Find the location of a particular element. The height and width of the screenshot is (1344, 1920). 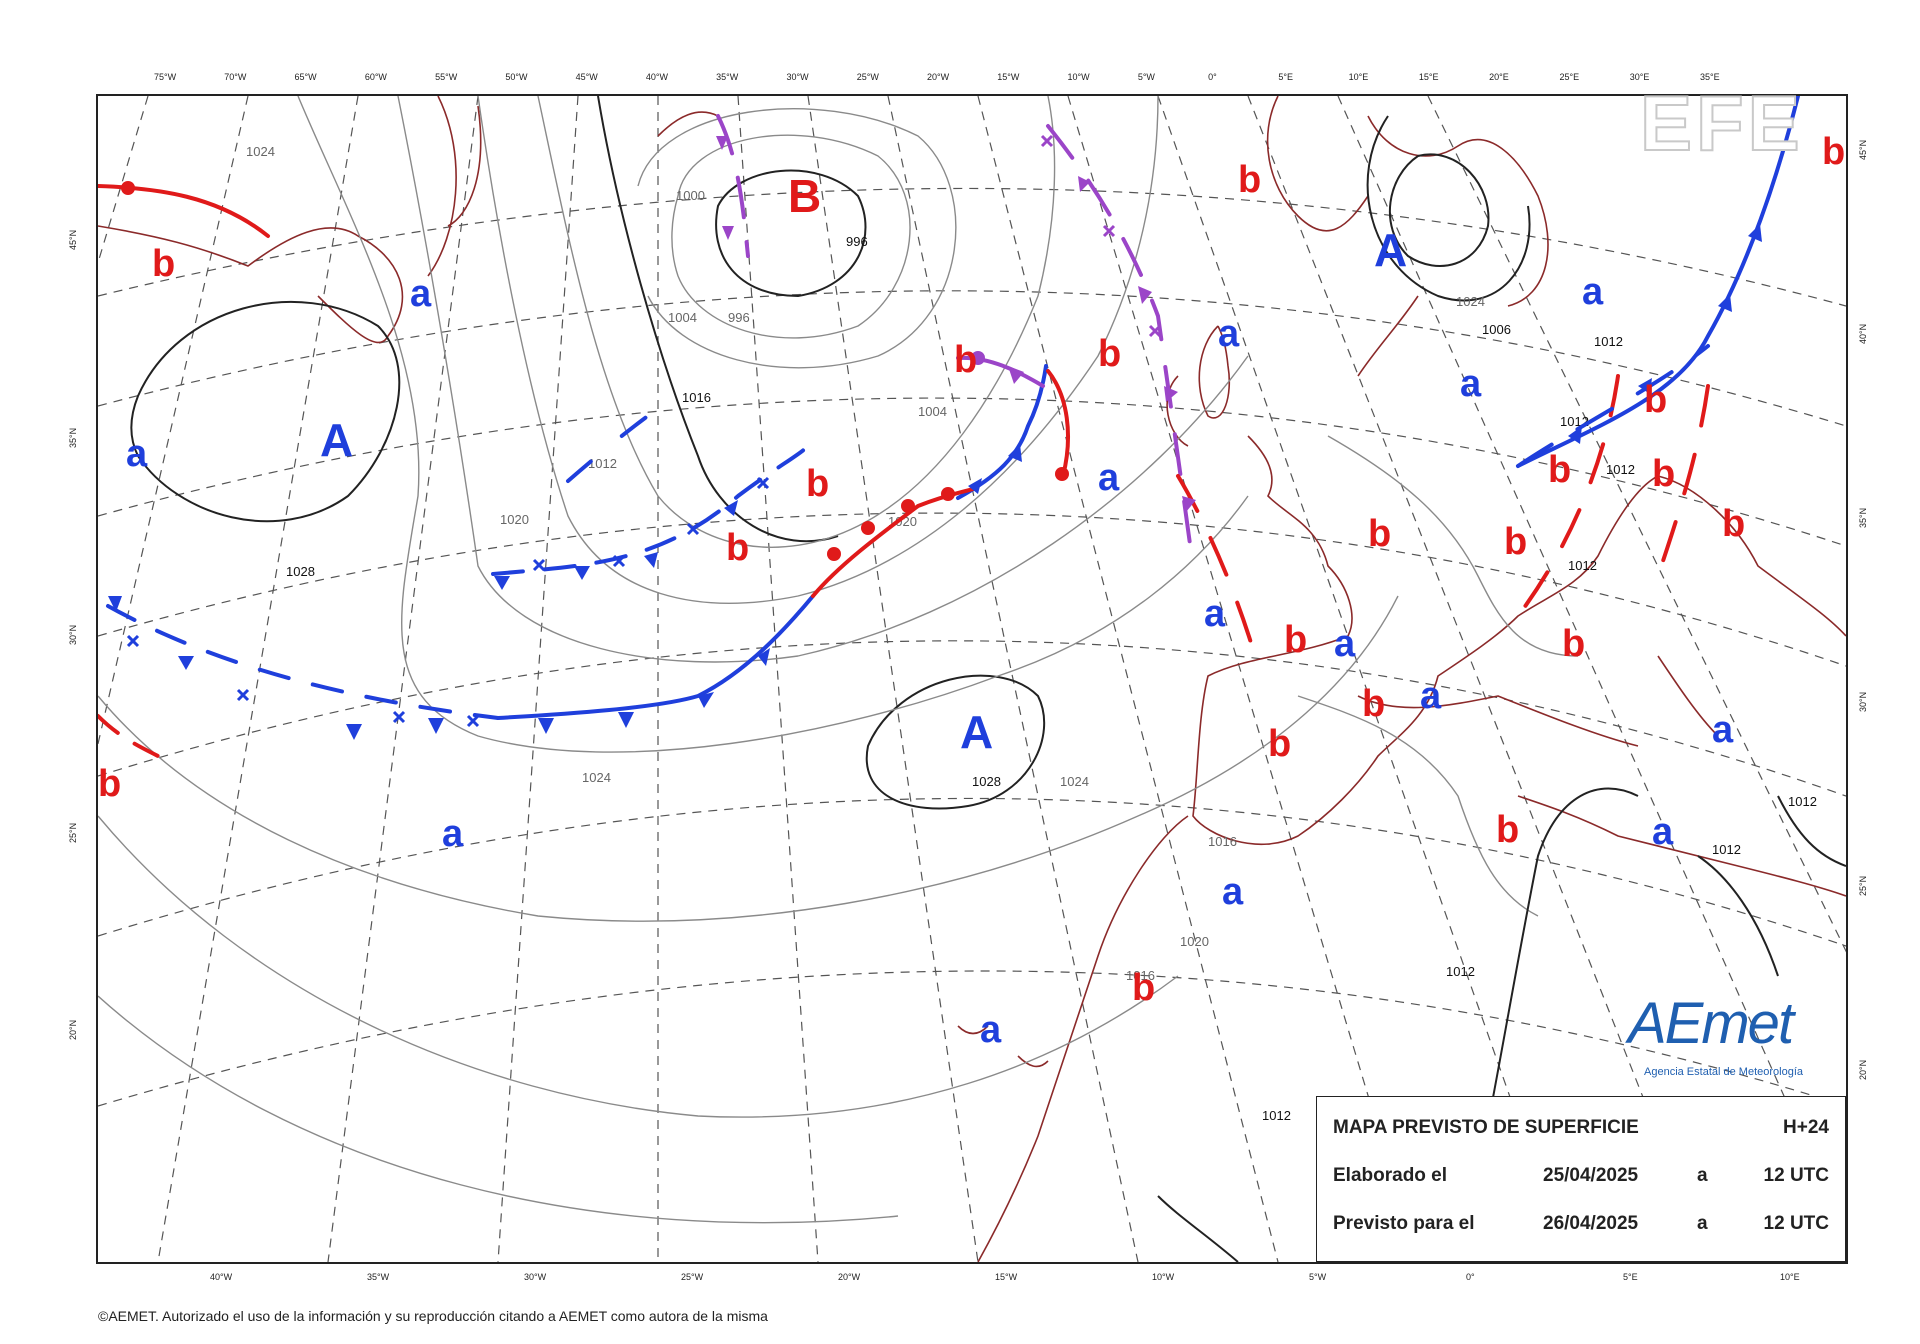

made-label: Elaborado el is located at coordinates (1390, 1175).